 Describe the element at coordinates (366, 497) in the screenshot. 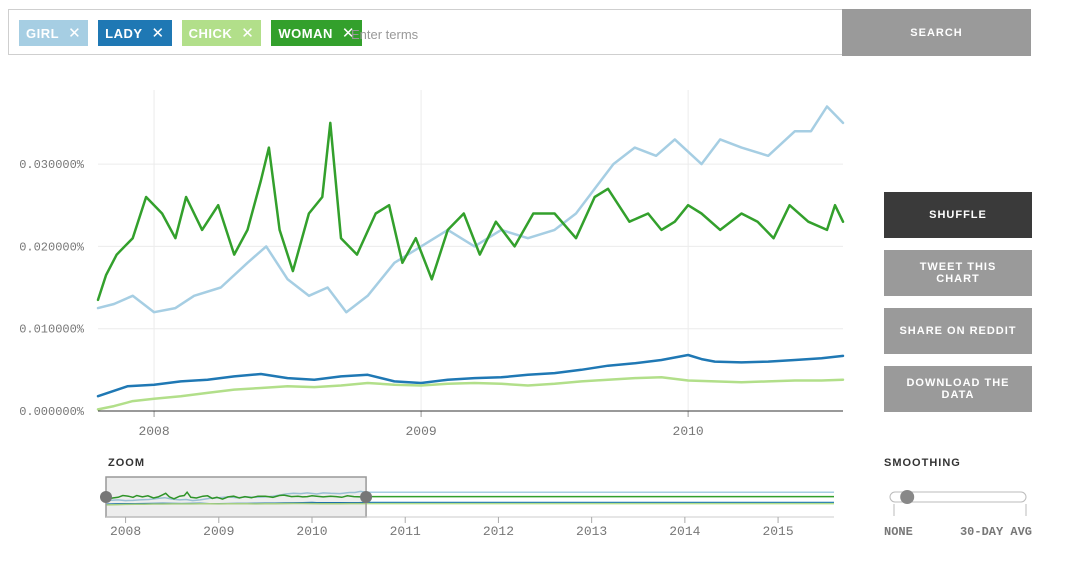

I see `zoom-handle-right` at that location.